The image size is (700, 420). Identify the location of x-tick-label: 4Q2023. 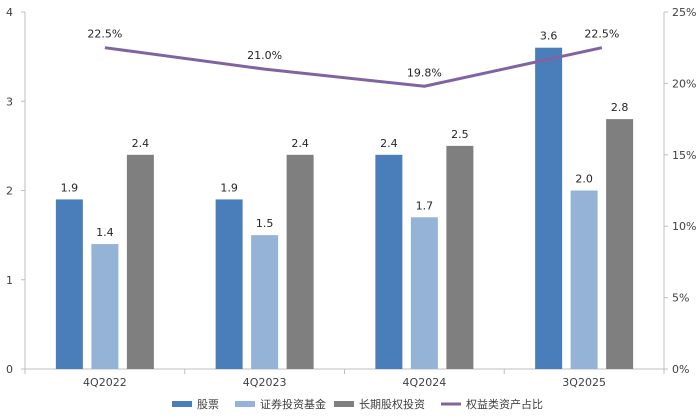
(265, 382).